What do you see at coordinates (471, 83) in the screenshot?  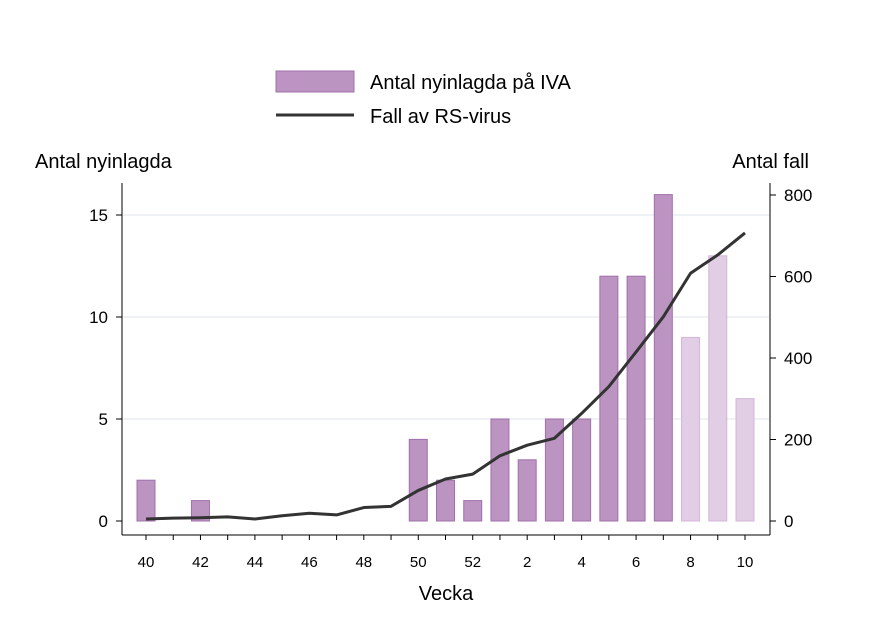 I see `legend-bar-label: Antal nyinlagda på IVA` at bounding box center [471, 83].